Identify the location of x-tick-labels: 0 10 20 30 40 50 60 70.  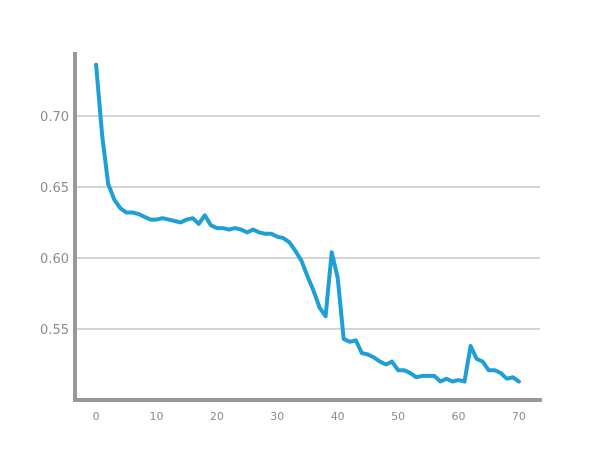
(309, 416).